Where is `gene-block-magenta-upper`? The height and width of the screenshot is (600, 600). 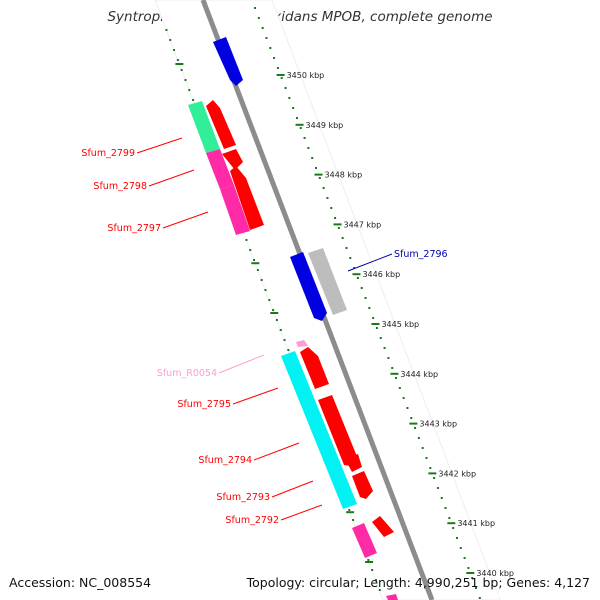 gene-block-magenta-upper is located at coordinates (220, 169).